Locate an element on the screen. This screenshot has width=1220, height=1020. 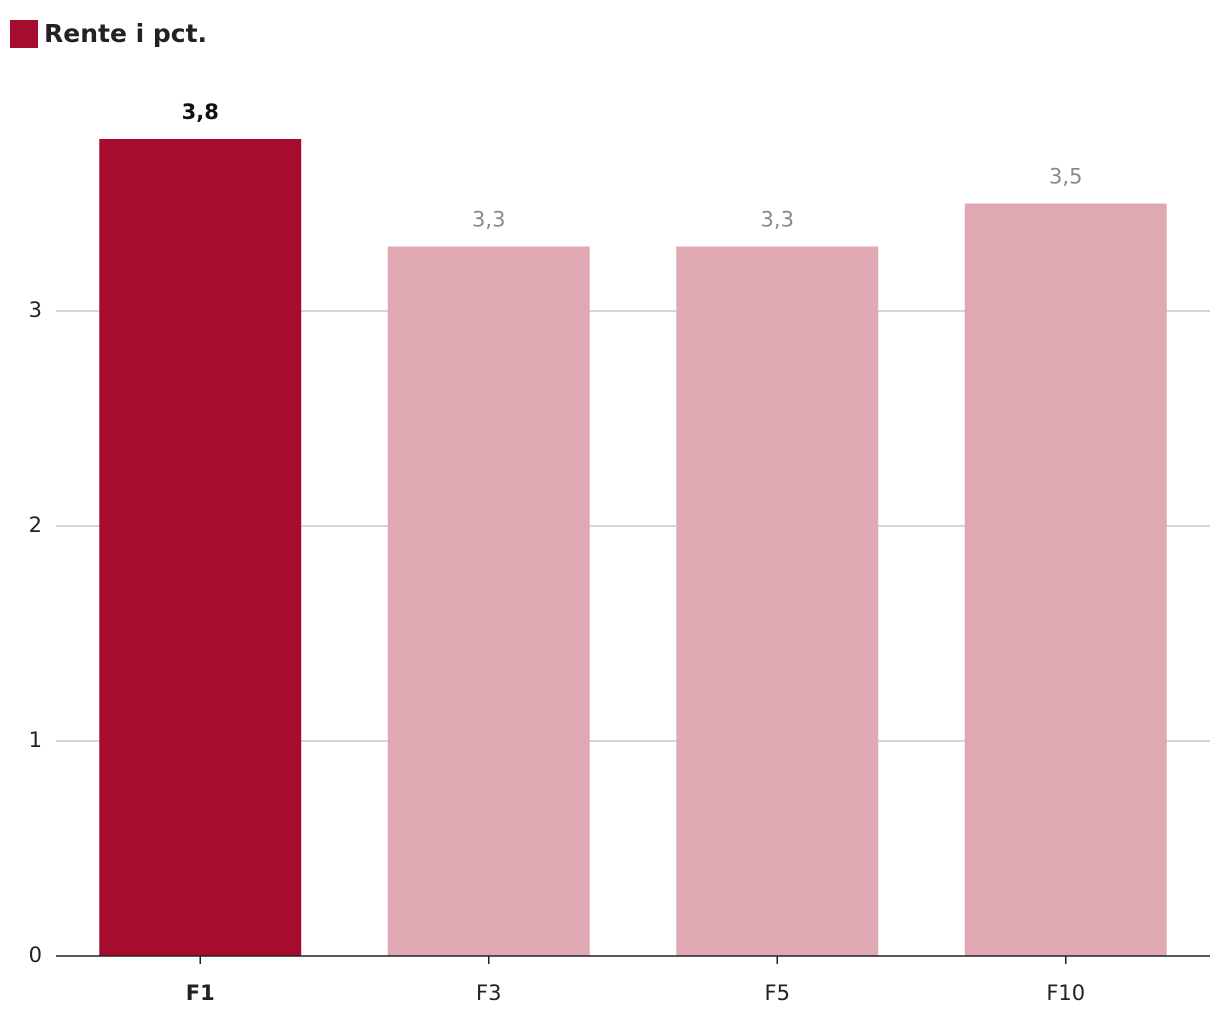
y-tick-label: 3 is located at coordinates (35, 310).